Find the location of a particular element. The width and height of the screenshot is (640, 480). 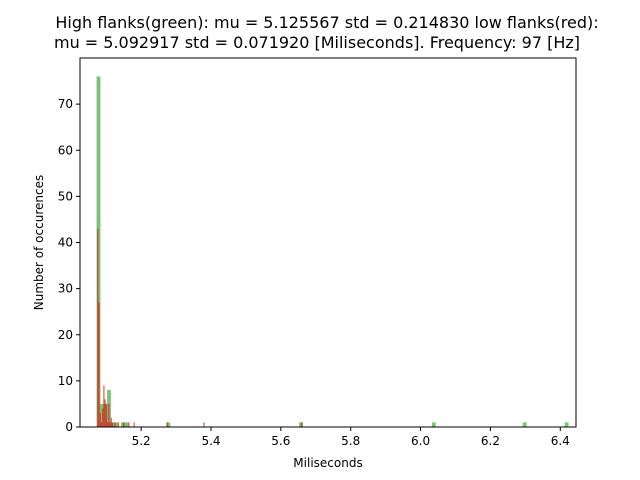

y-axis-ticks: 0 10 20 30 40 50 60 70 is located at coordinates (69, 265).